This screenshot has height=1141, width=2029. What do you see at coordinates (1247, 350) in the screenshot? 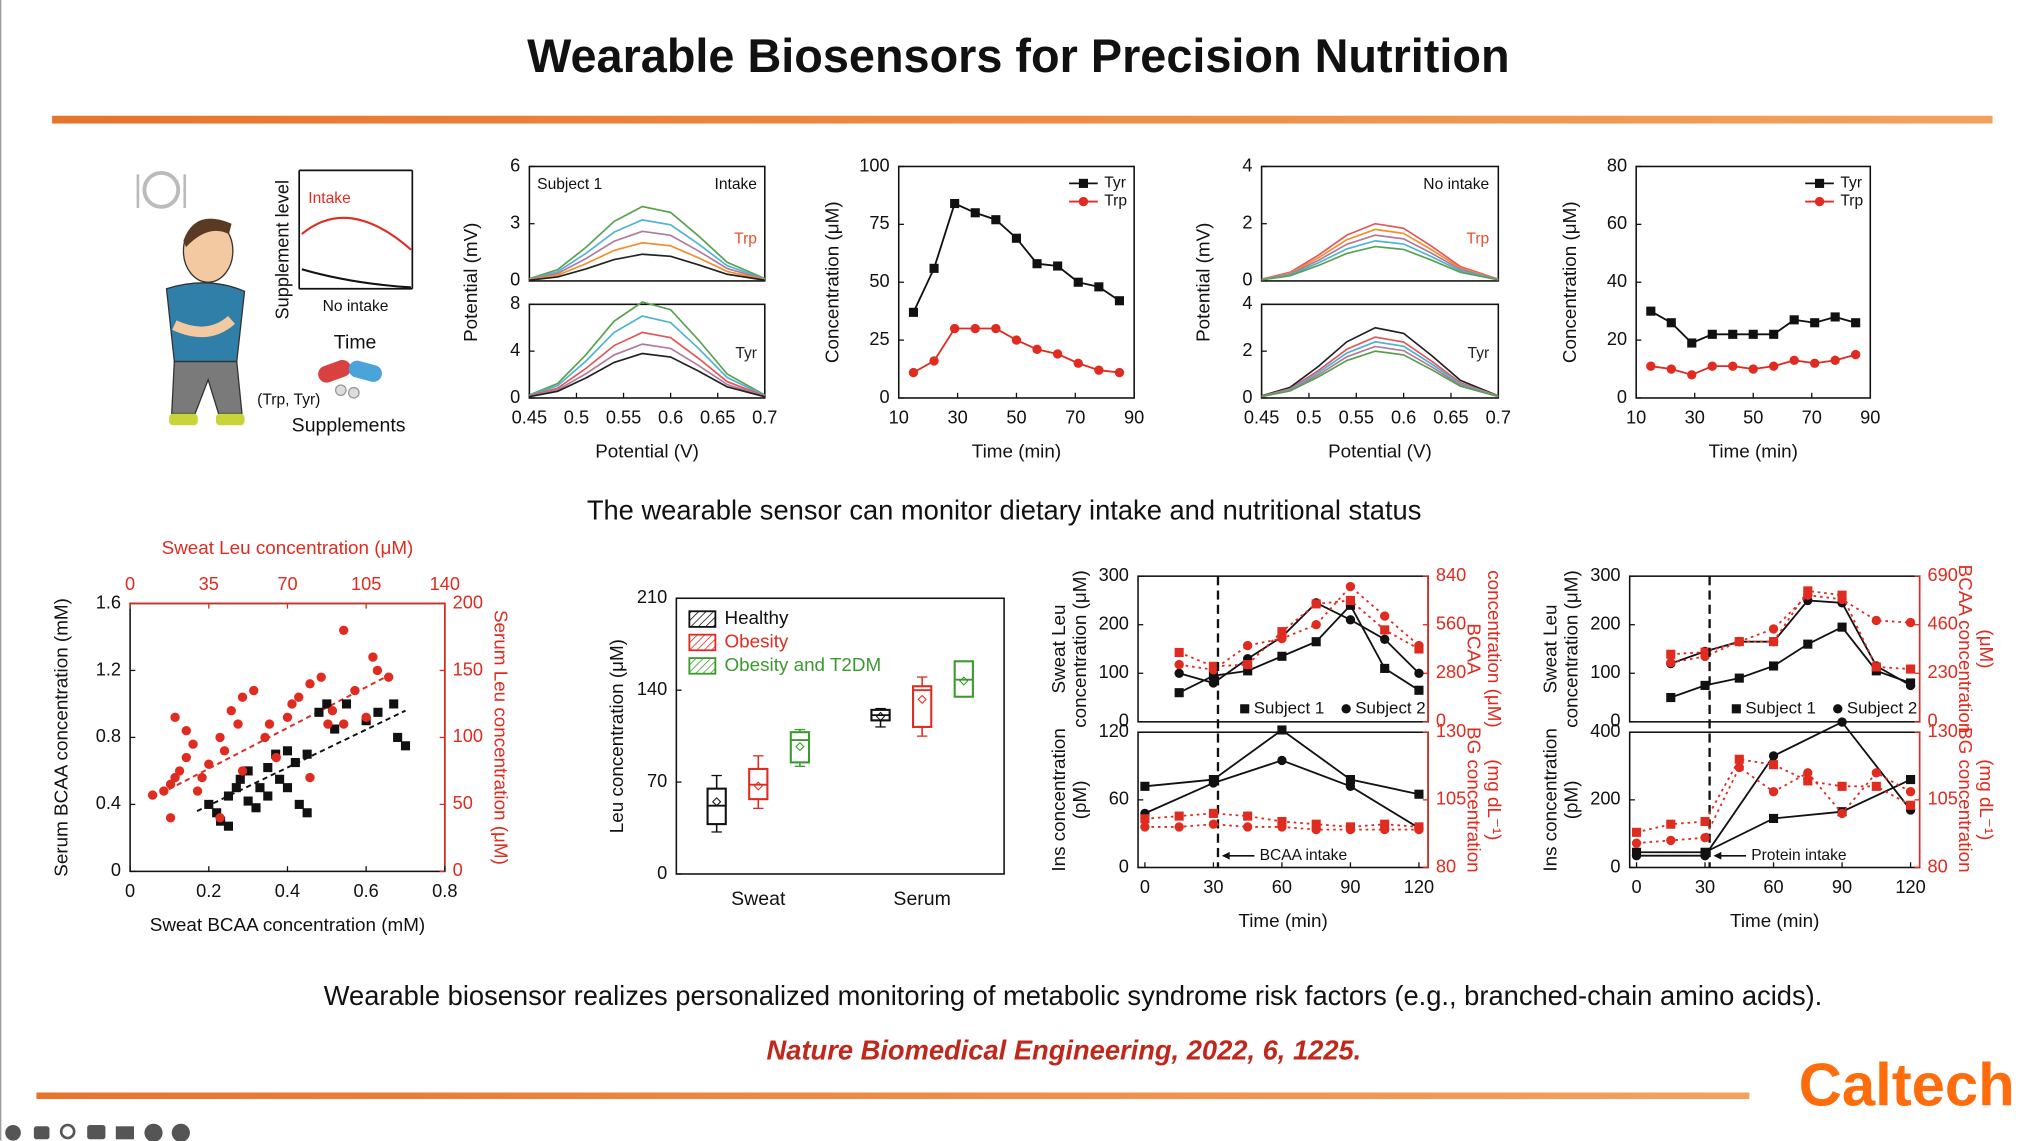
I see `y-tick-label: 2` at bounding box center [1247, 350].